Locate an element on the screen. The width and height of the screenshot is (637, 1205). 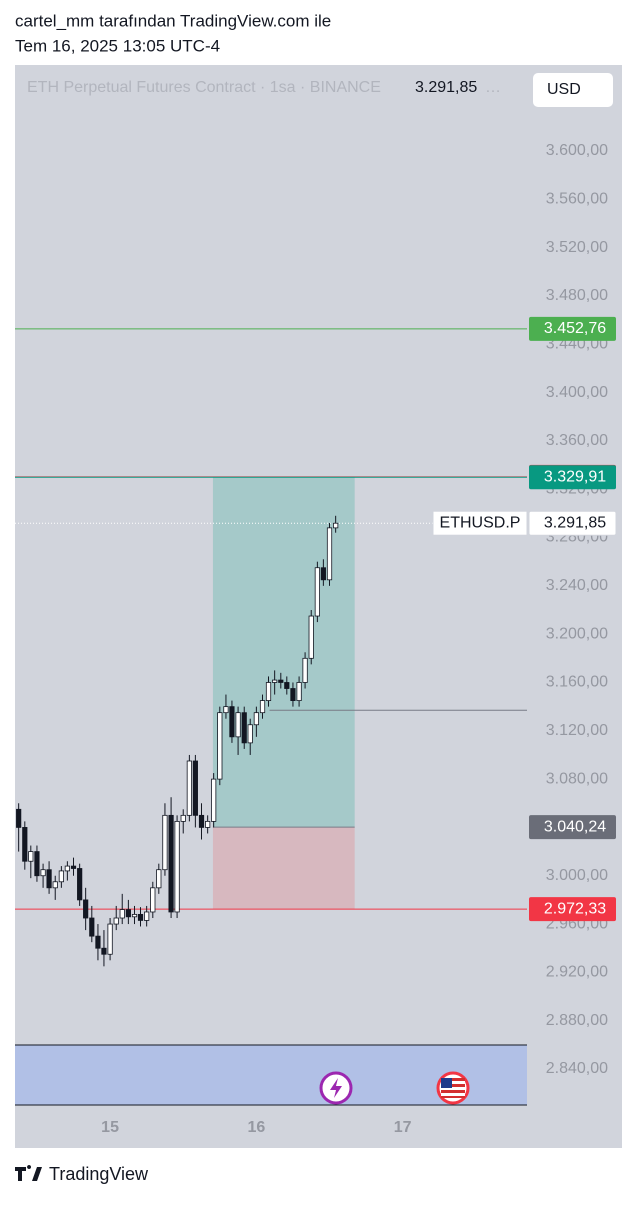
y-tick-label: 2.840,00 is located at coordinates (577, 1068).